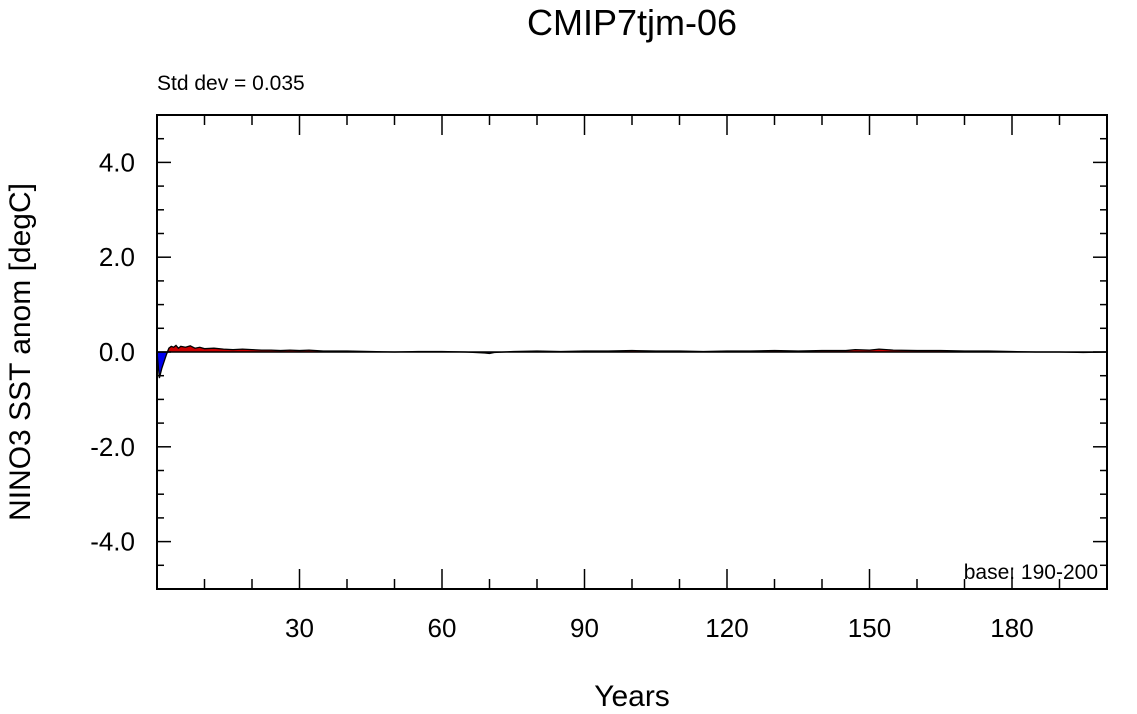  Describe the element at coordinates (659, 628) in the screenshot. I see `x-tick-labels: 30 60 90 120 150 180` at that location.